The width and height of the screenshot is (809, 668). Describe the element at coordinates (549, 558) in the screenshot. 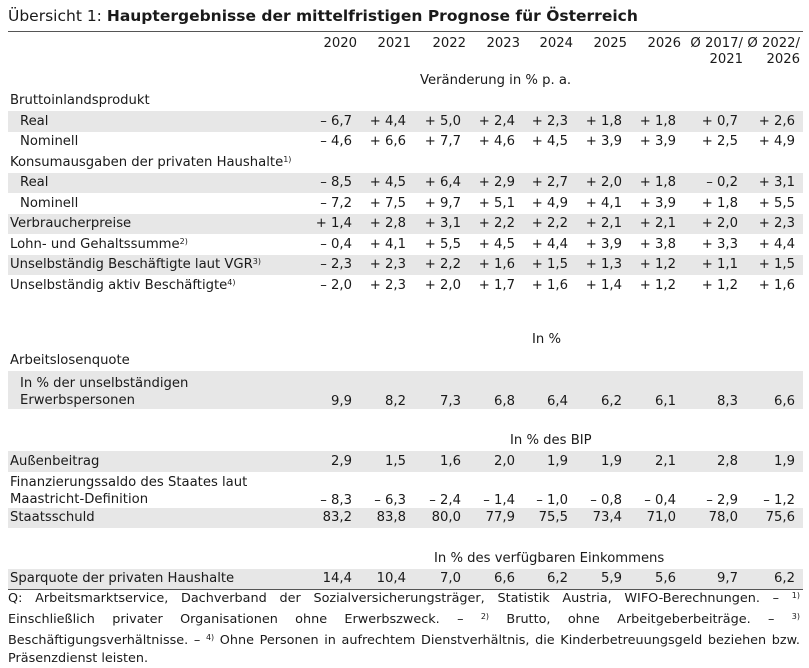

I see `unit-label: In % des verfügbaren Einkommens` at that location.